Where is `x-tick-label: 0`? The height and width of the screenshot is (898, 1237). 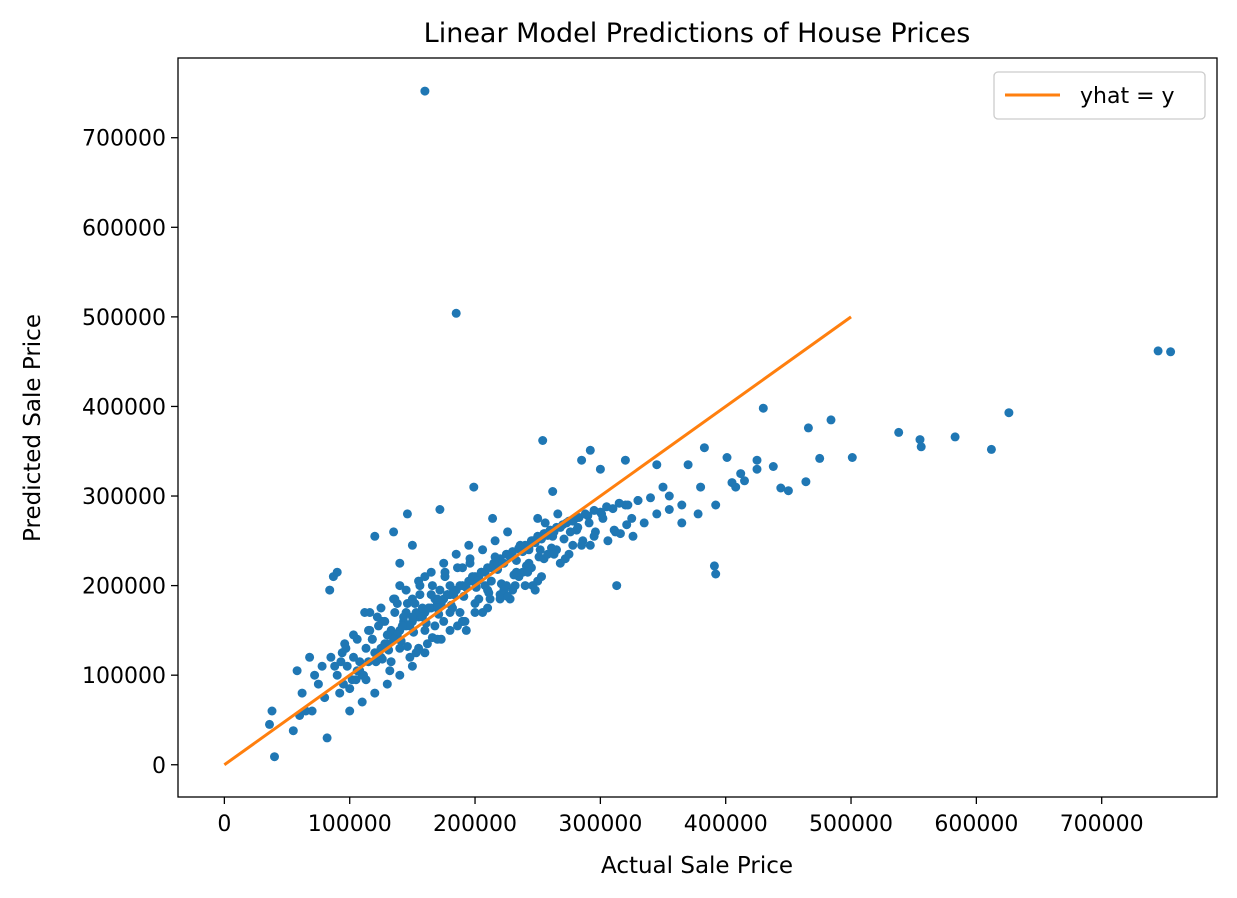 x-tick-label: 0 is located at coordinates (224, 824).